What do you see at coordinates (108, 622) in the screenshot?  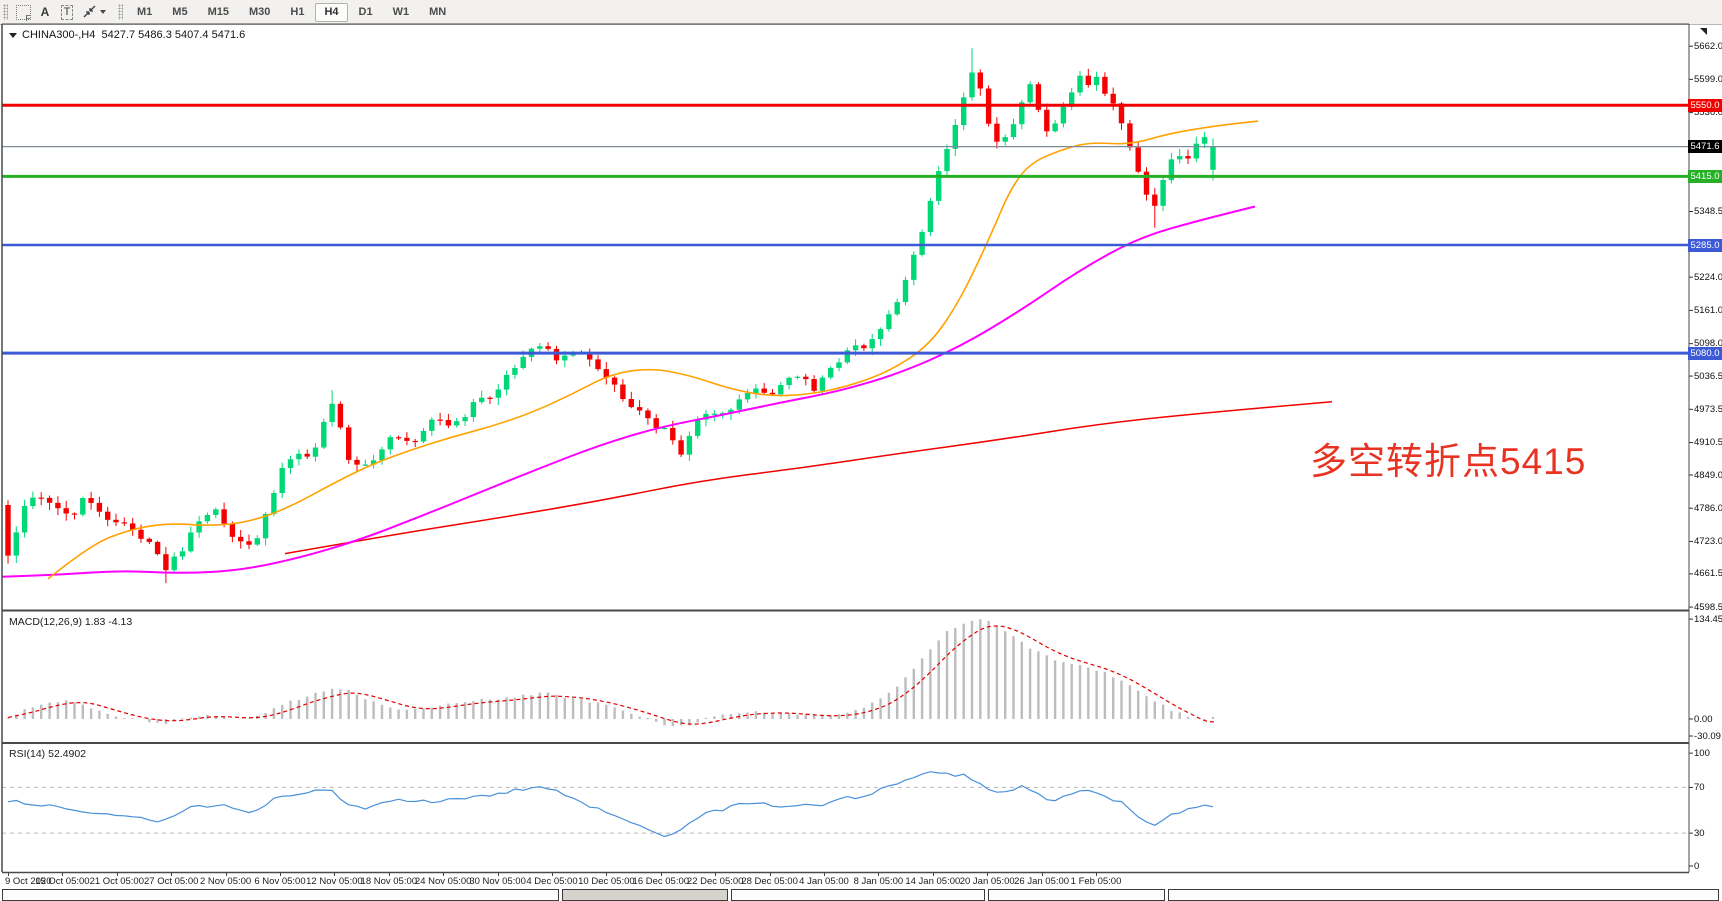 I see `macd-values: 1.83 -4.13` at bounding box center [108, 622].